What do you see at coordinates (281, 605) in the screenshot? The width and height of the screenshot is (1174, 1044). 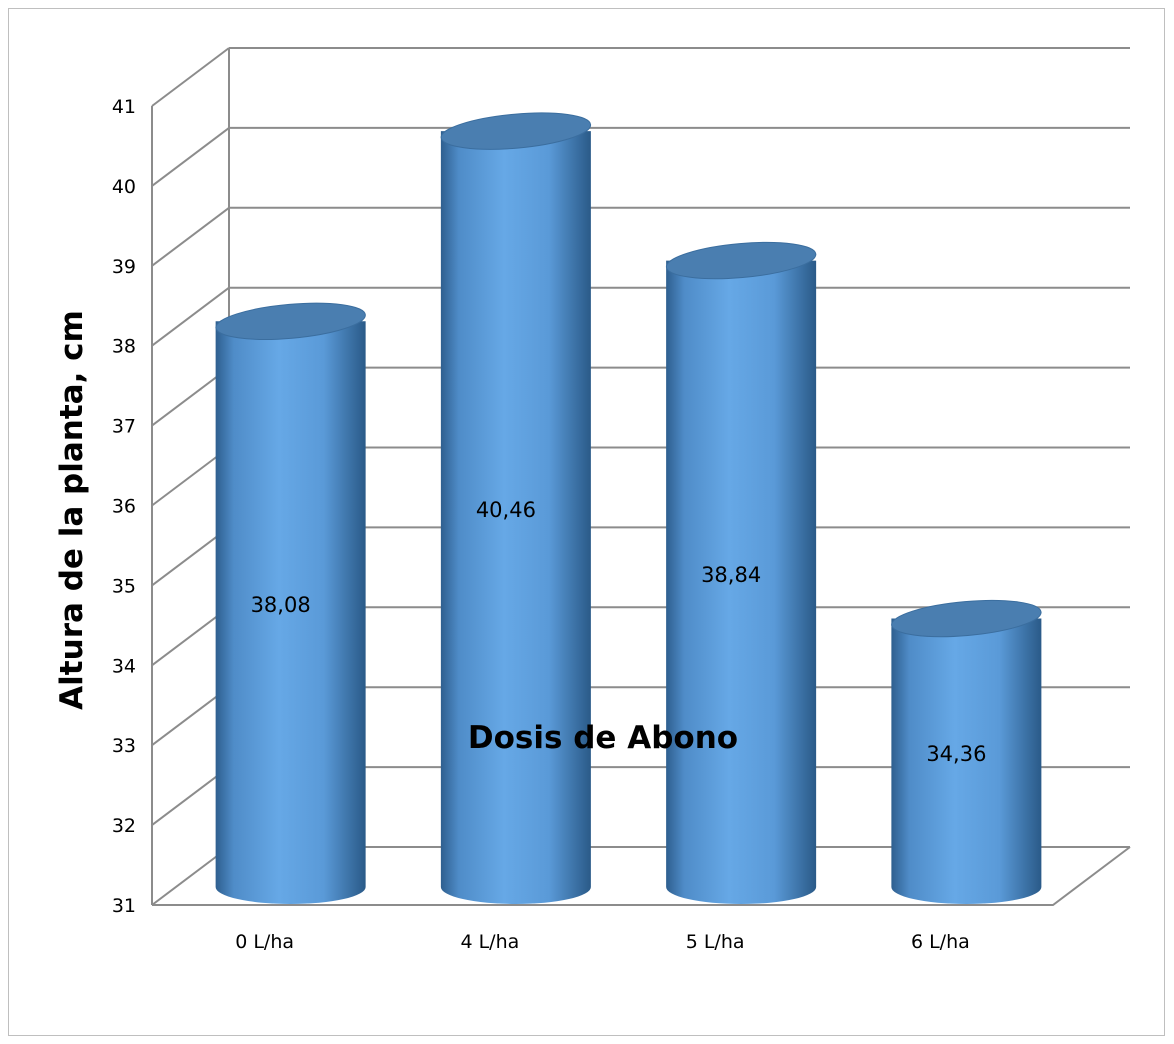 I see `data-label: 38,08` at bounding box center [281, 605].